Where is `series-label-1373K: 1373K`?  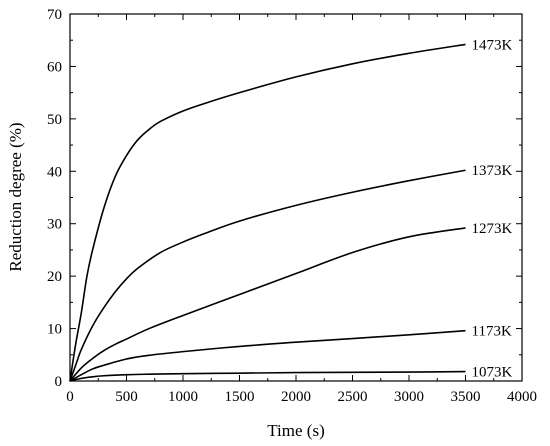
series-label-1373K: 1373K is located at coordinates (492, 171).